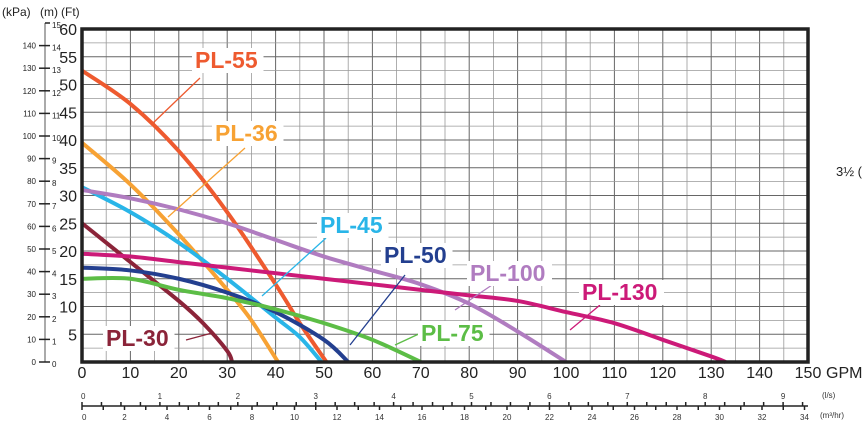 The width and height of the screenshot is (862, 431). What do you see at coordinates (68, 86) in the screenshot?
I see `y-tick-label: 50` at bounding box center [68, 86].